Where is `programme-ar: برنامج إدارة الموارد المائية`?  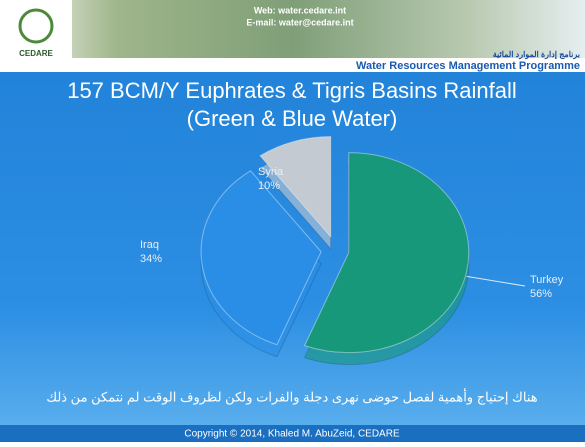 programme-ar: برنامج إدارة الموارد المائية is located at coordinates (536, 55).